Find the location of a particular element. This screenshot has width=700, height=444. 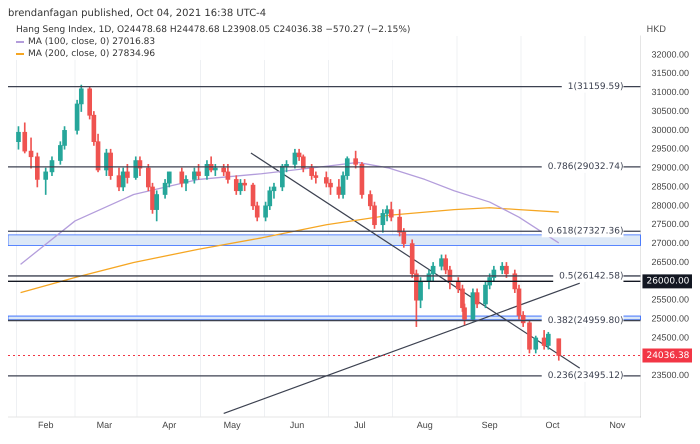

x-tick-label: Jul is located at coordinates (360, 425).